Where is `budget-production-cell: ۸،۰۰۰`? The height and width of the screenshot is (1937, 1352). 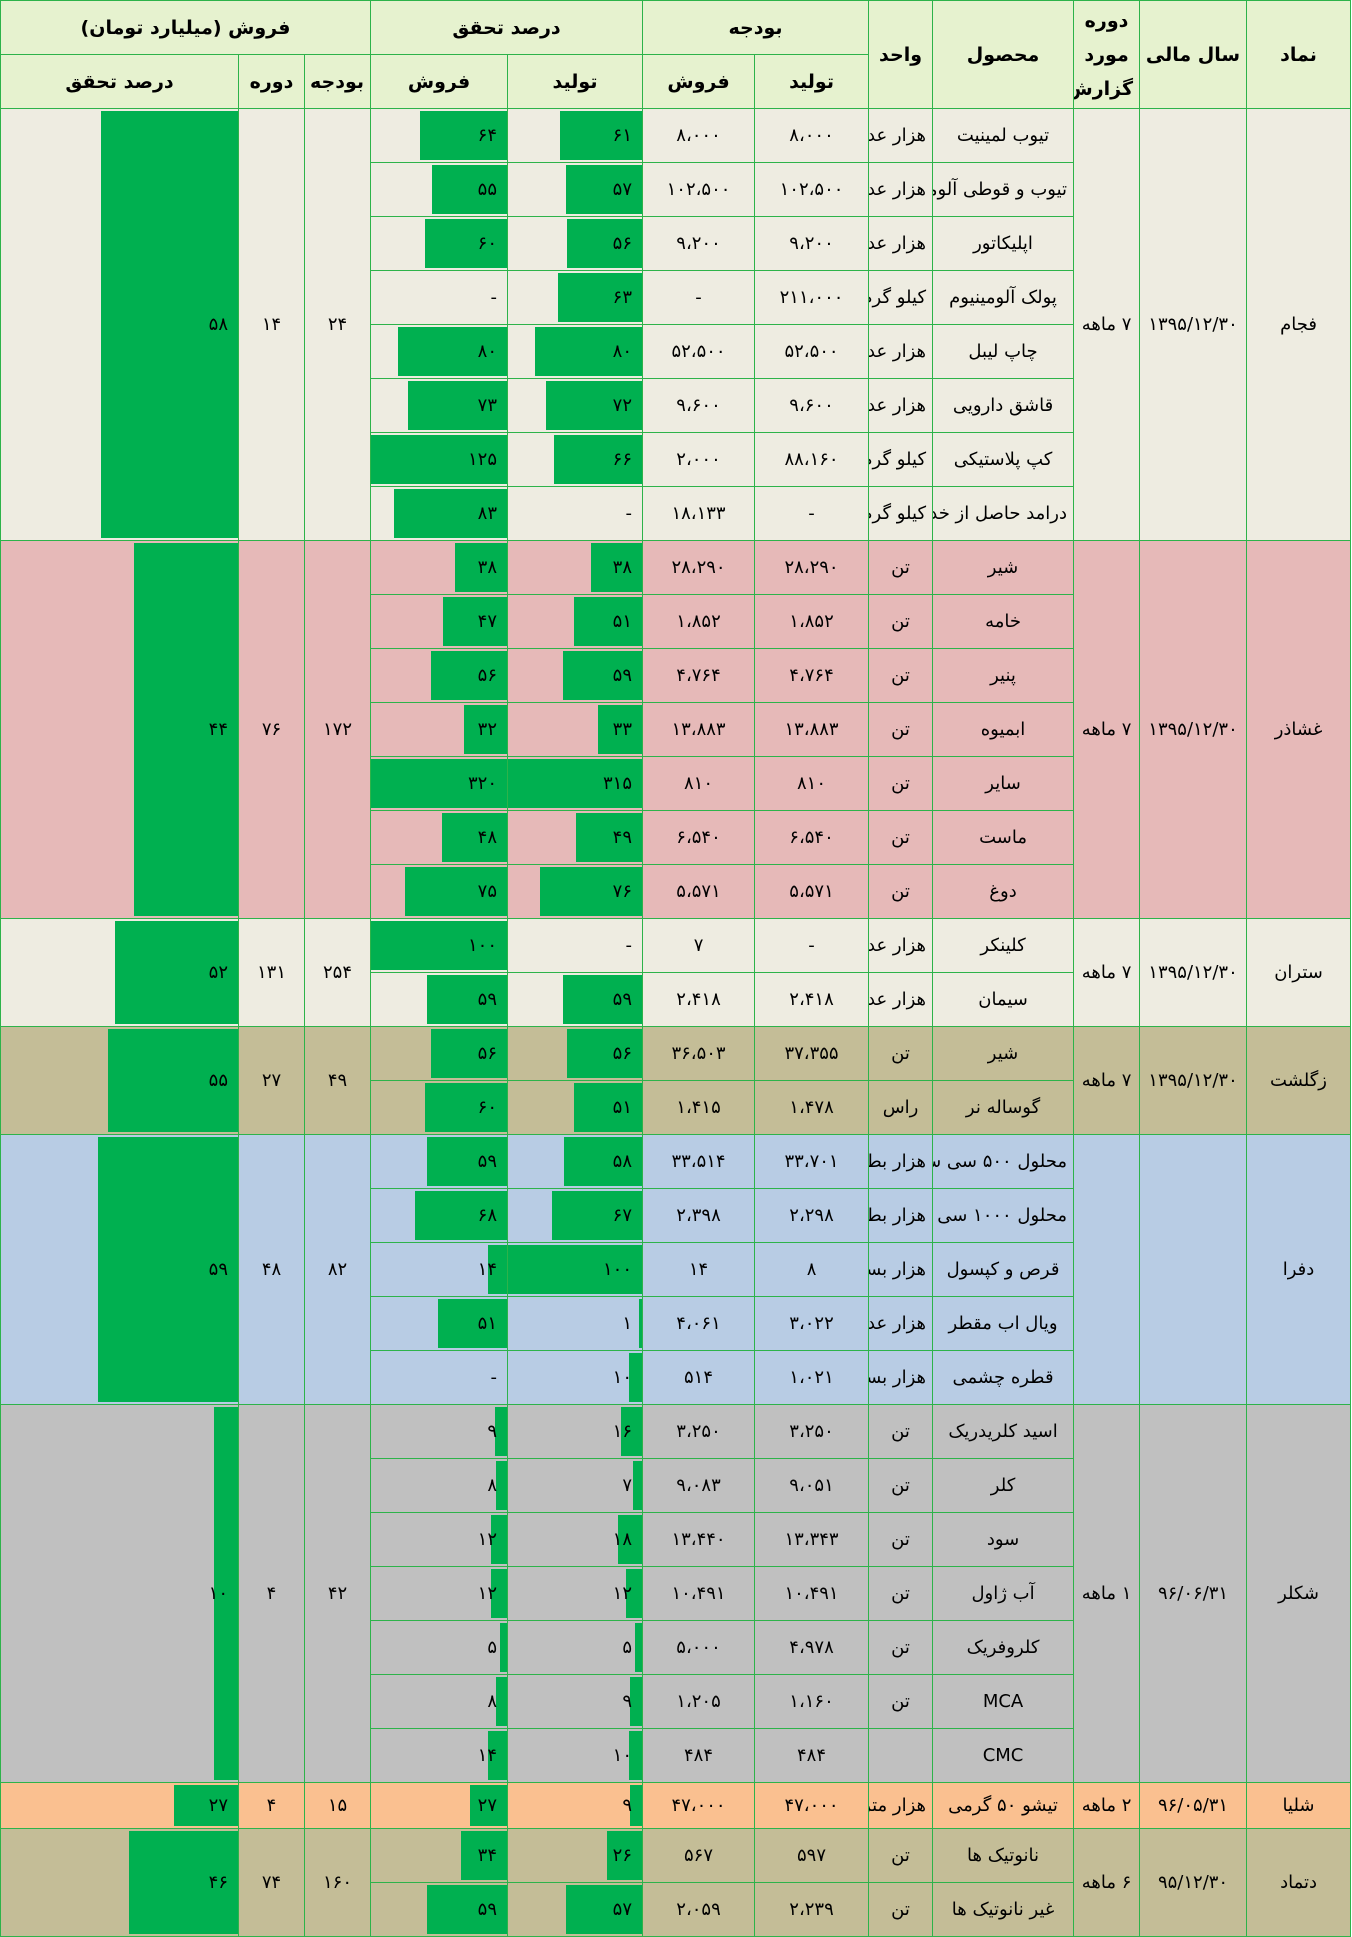 budget-production-cell: ۸،۰۰۰ is located at coordinates (812, 135).